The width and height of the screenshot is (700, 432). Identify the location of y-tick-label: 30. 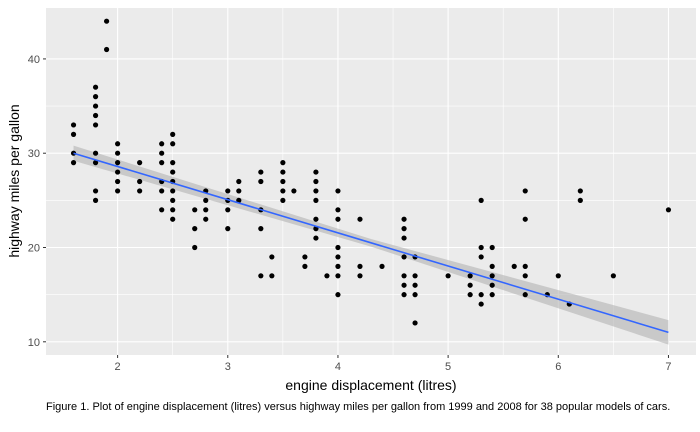
(34, 154).